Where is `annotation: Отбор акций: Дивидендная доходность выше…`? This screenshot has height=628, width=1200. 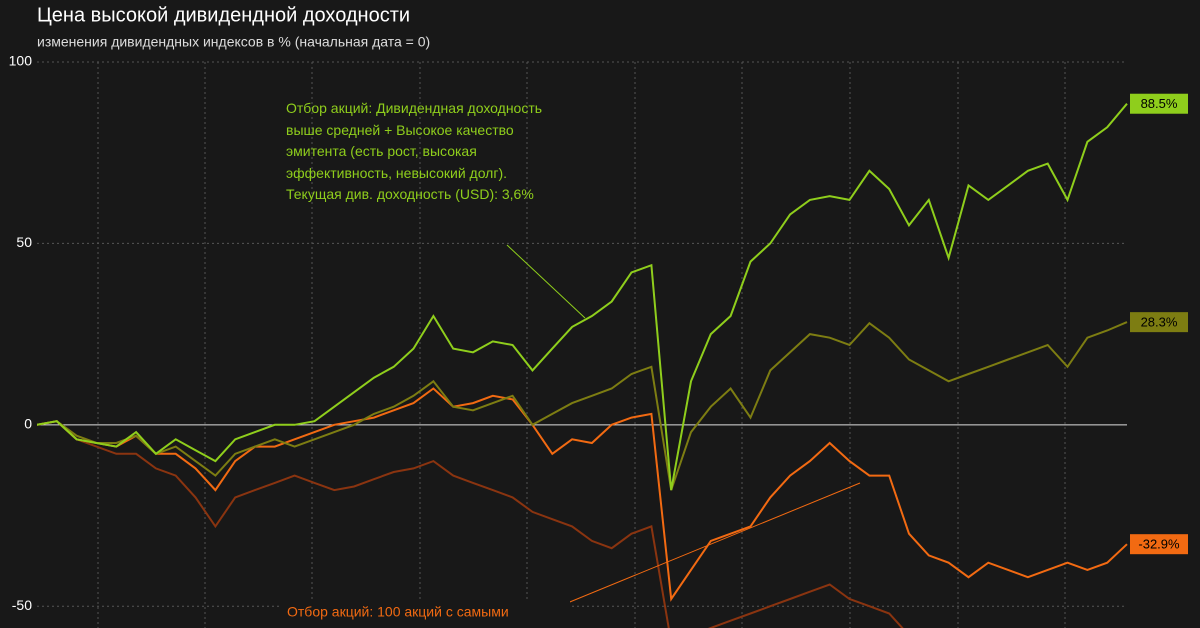 annotation: Отбор акций: Дивидендная доходность выше… is located at coordinates (414, 151).